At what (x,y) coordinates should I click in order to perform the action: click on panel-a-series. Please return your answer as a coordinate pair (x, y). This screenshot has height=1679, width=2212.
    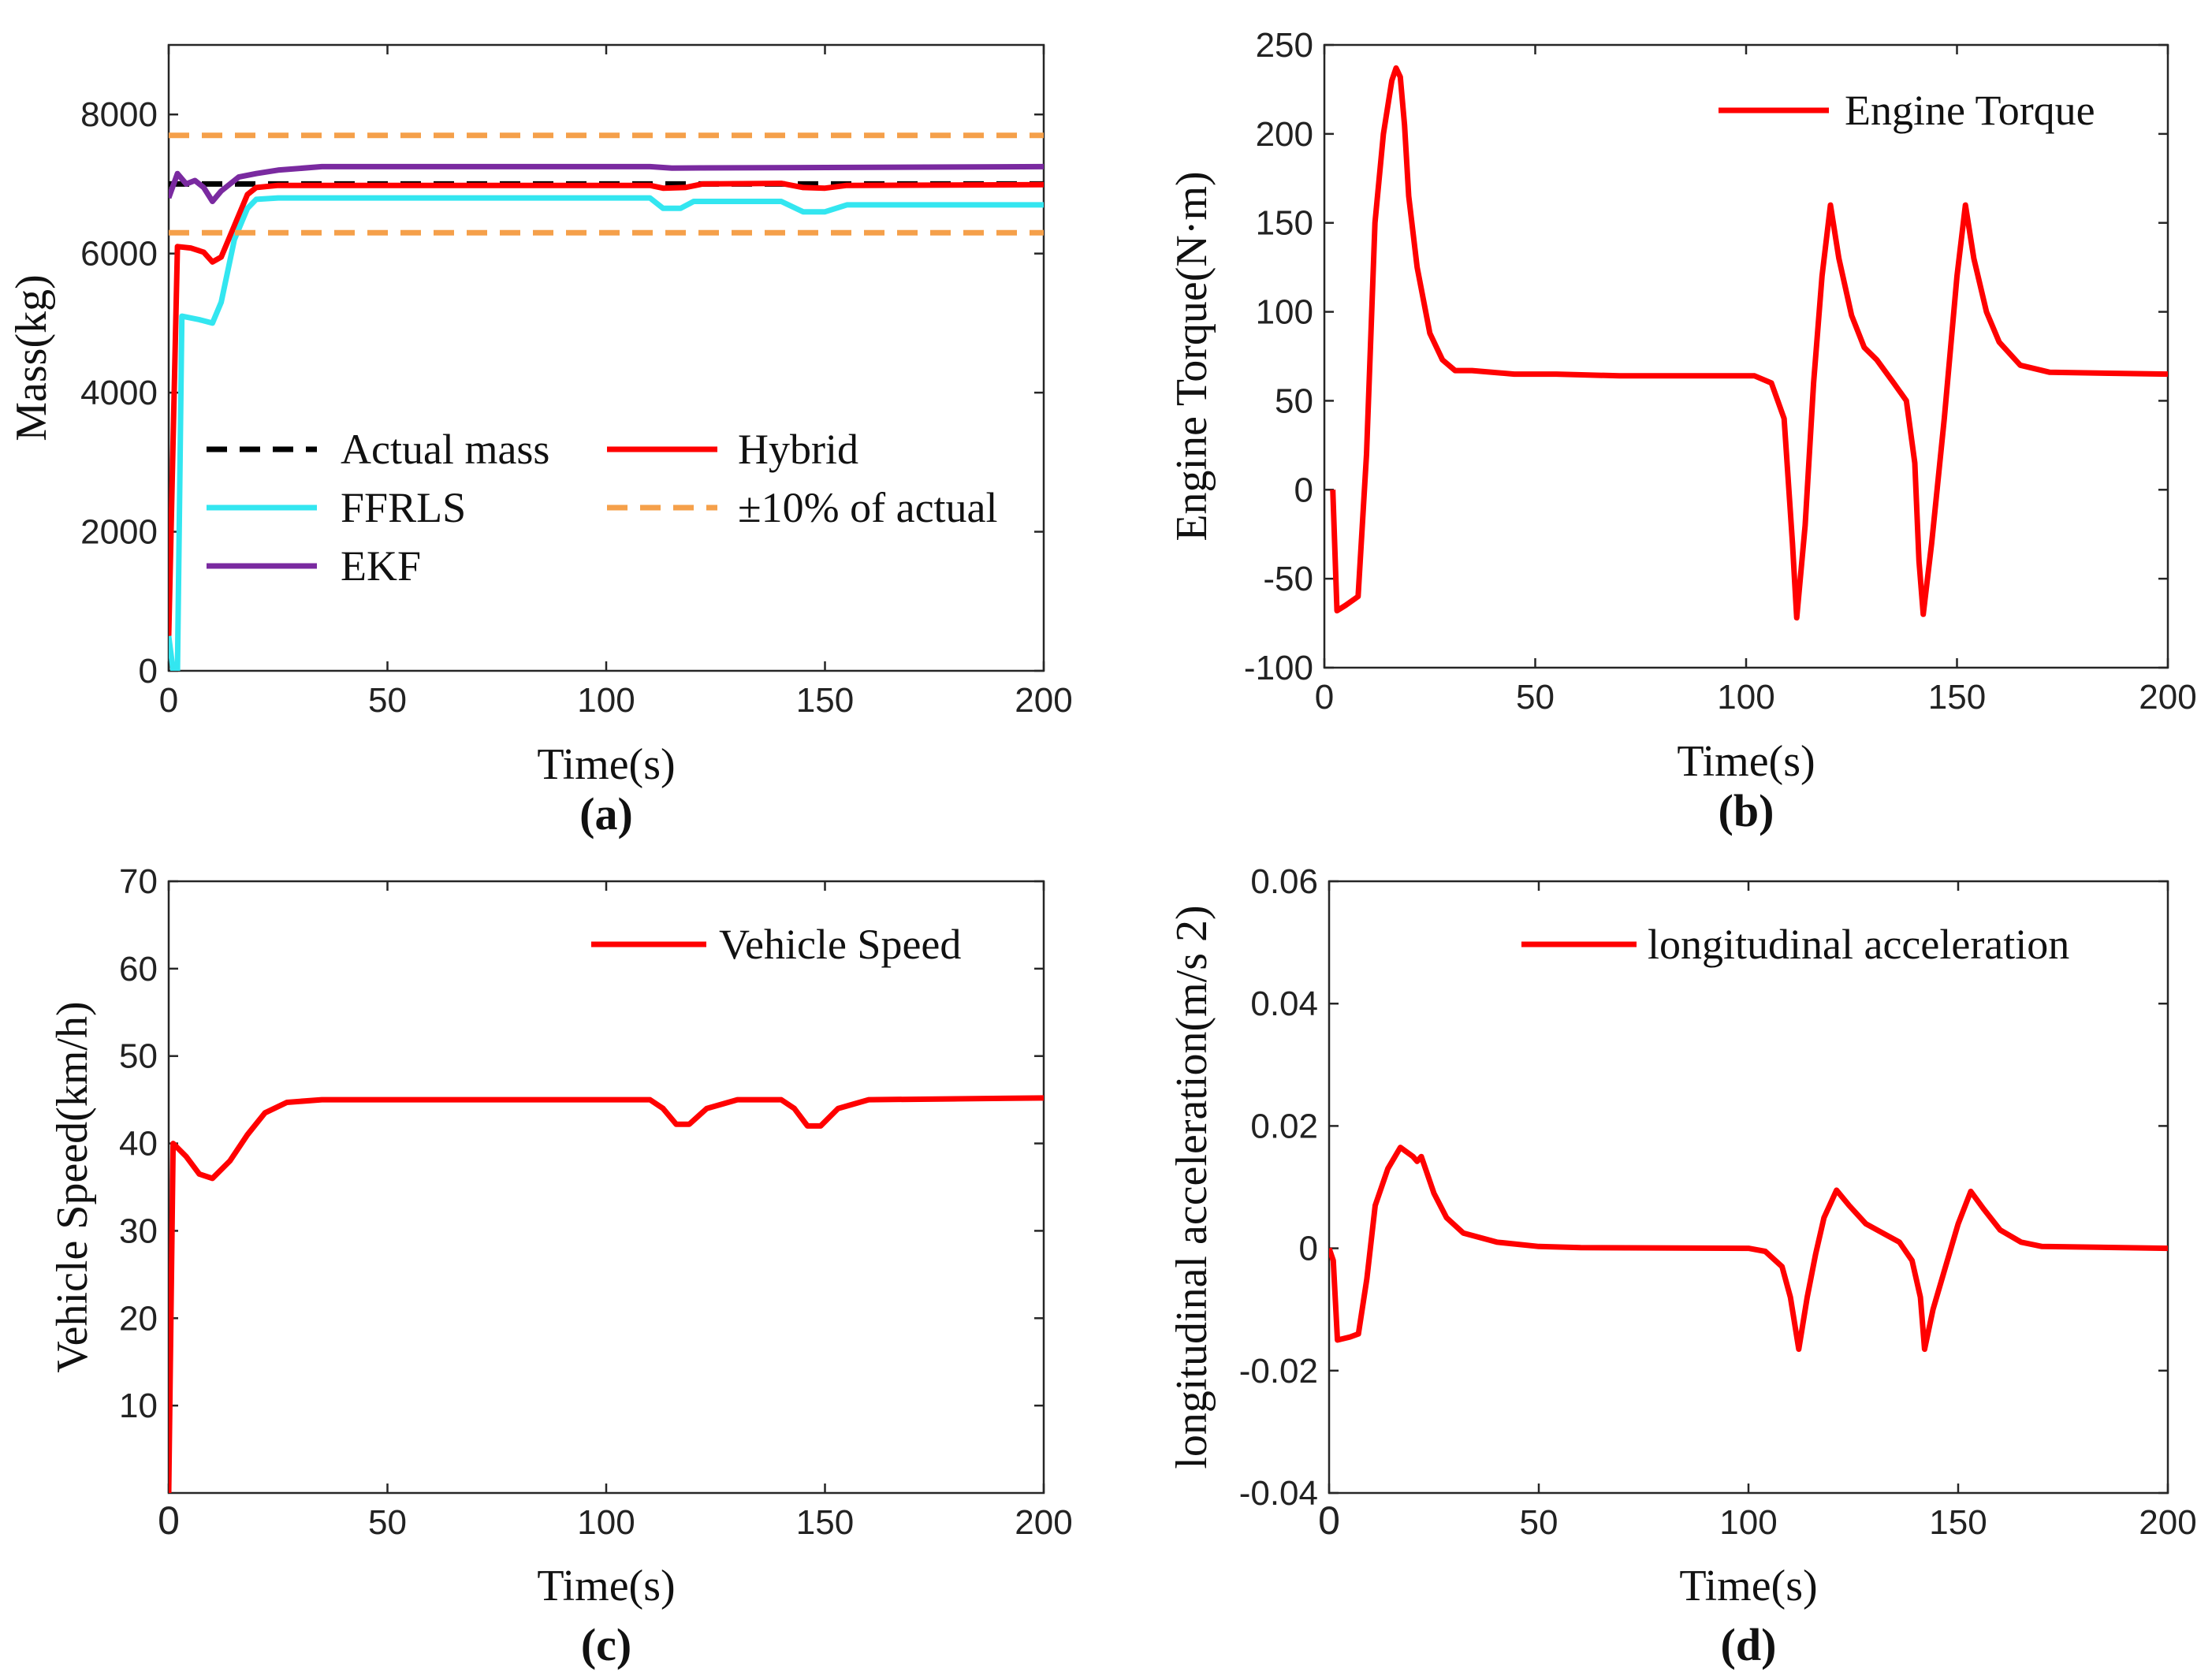
    Looking at the image, I should click on (606, 401).